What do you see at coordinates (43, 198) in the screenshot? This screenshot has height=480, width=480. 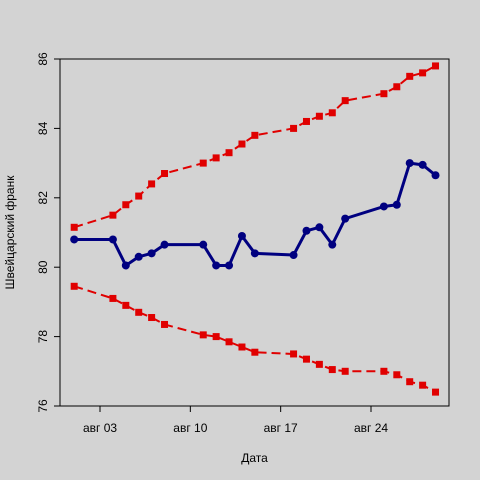 I see `y-tick-label: 82` at bounding box center [43, 198].